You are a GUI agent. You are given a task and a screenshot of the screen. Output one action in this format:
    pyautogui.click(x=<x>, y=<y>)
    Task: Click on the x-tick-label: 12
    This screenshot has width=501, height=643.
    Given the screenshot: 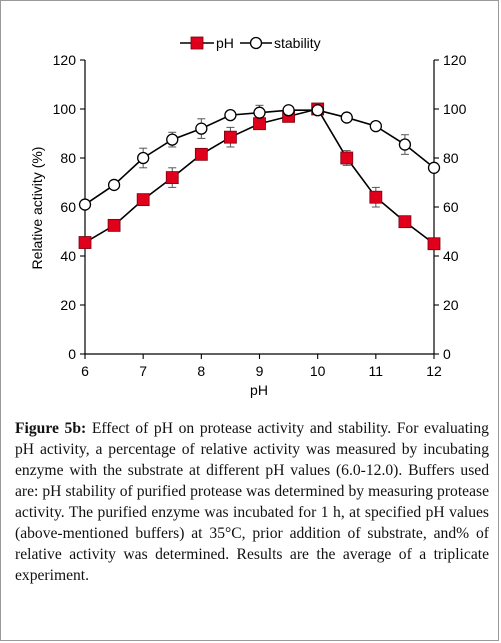 What is the action you would take?
    pyautogui.click(x=434, y=371)
    